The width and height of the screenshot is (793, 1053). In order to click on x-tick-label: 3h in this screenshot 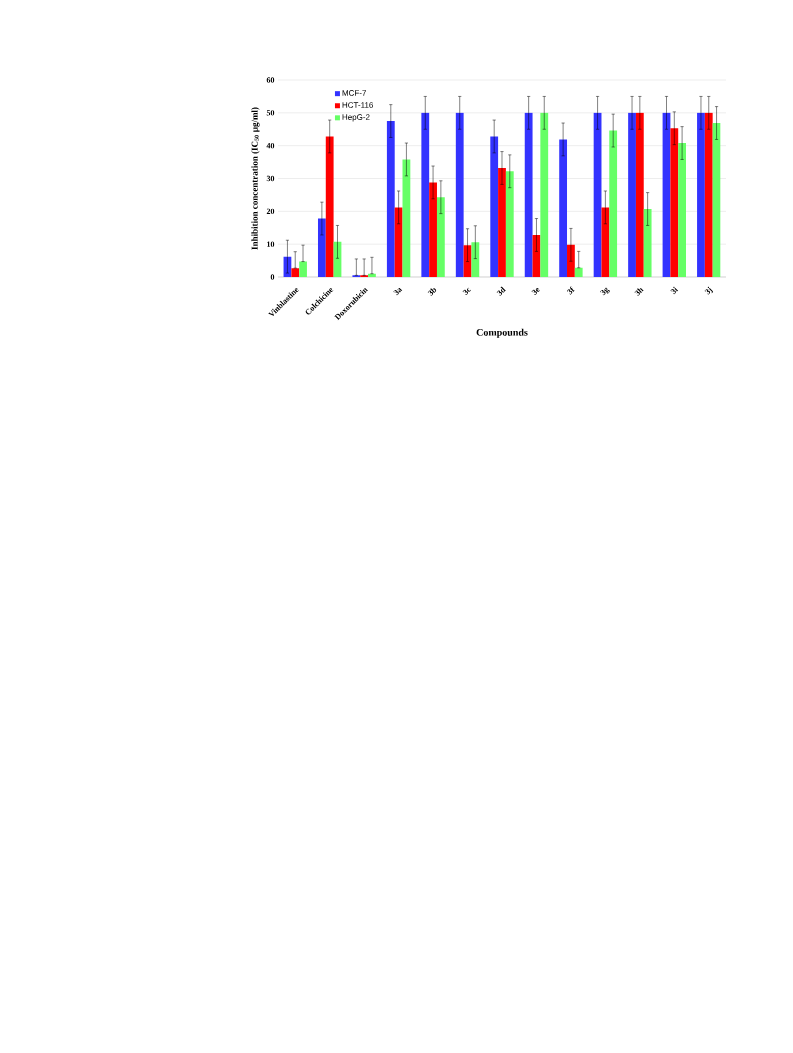, I will do `click(639, 292)`.